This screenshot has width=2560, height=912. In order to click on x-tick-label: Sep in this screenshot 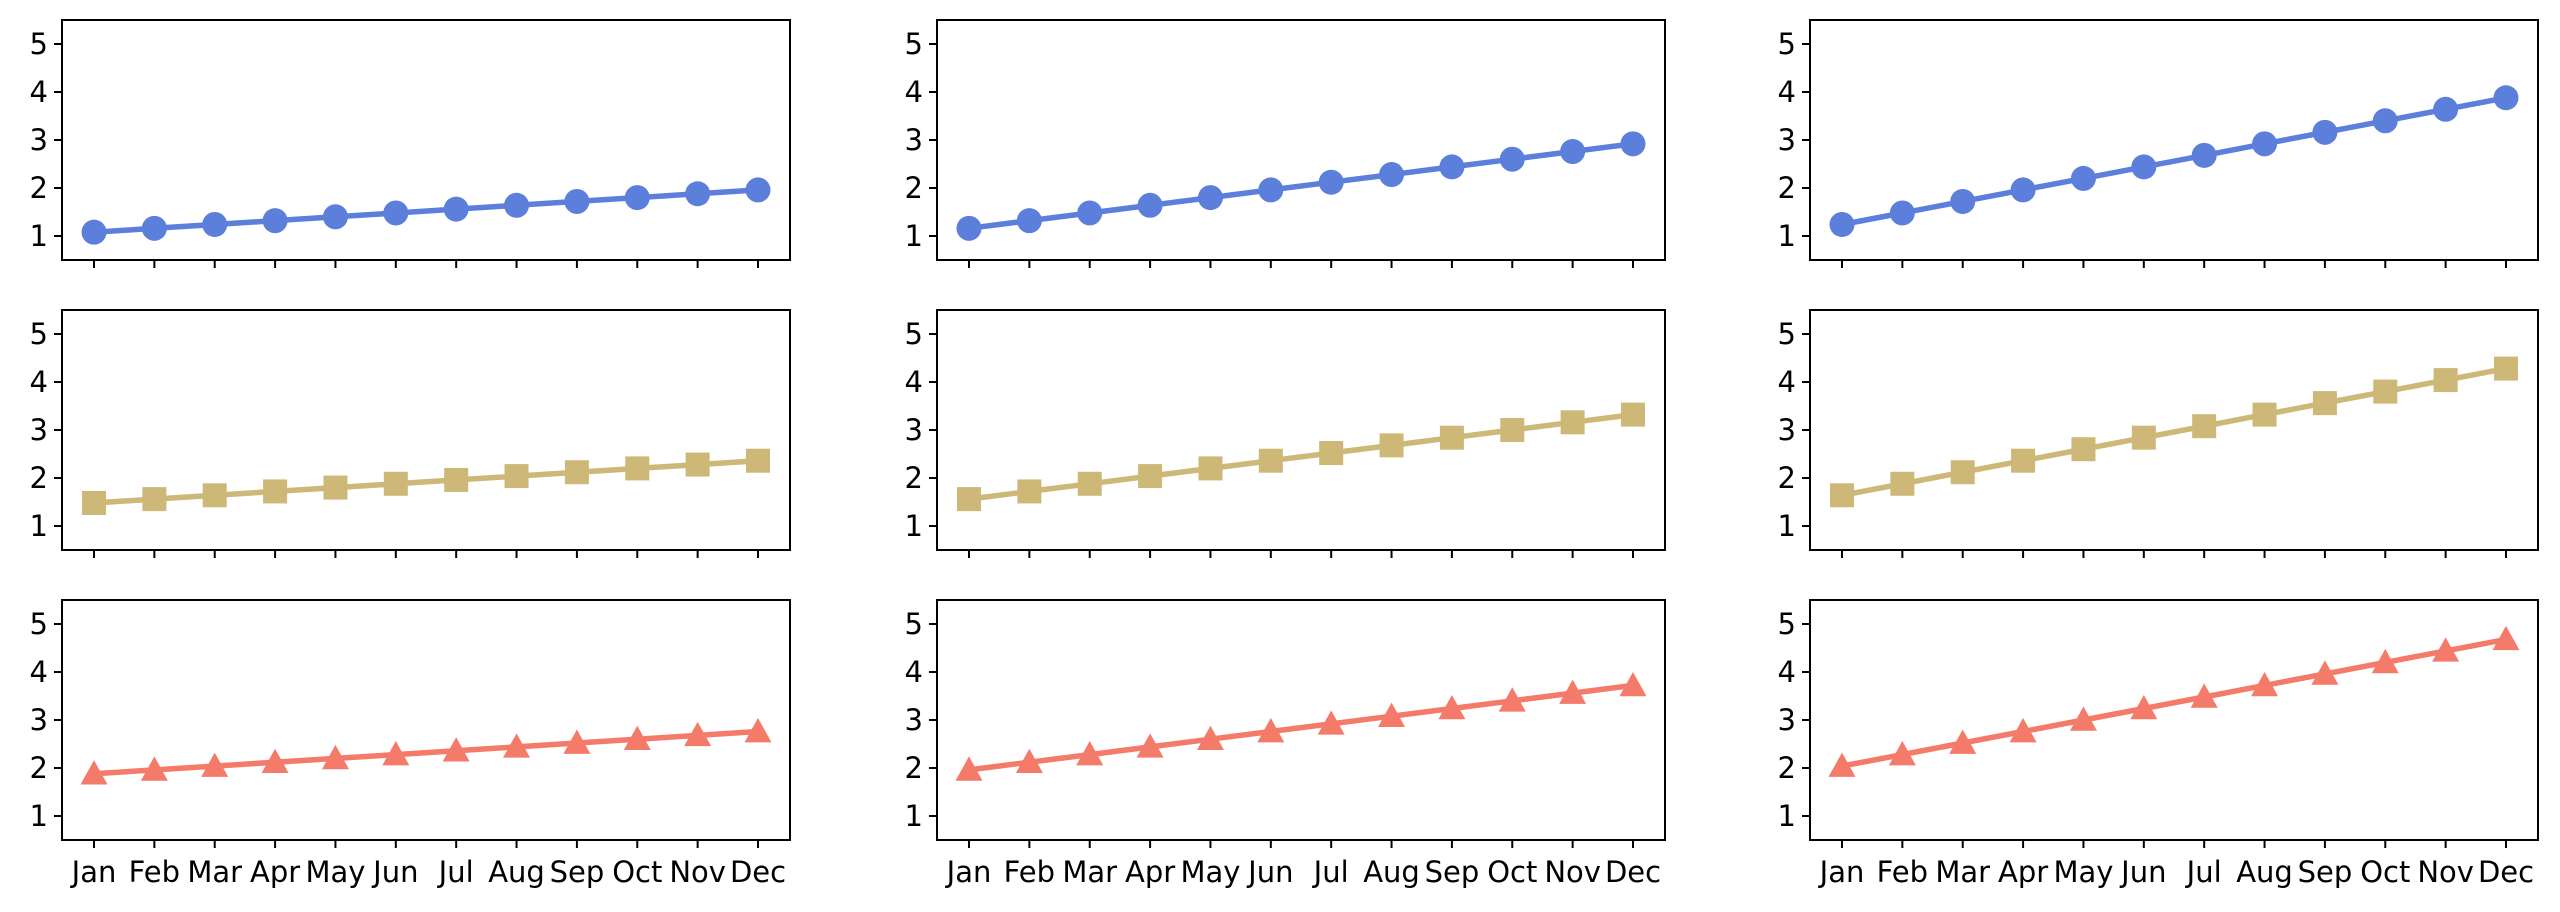, I will do `click(2325, 872)`.